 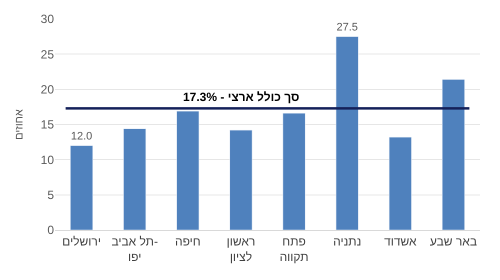 I want to click on y-tick-label: 0, so click(x=50, y=230).